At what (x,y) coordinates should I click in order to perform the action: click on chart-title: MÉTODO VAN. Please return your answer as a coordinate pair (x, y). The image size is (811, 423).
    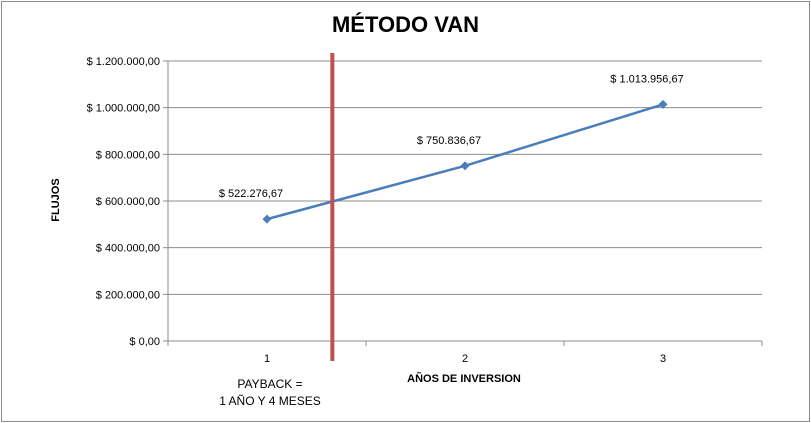
    Looking at the image, I should click on (405, 24).